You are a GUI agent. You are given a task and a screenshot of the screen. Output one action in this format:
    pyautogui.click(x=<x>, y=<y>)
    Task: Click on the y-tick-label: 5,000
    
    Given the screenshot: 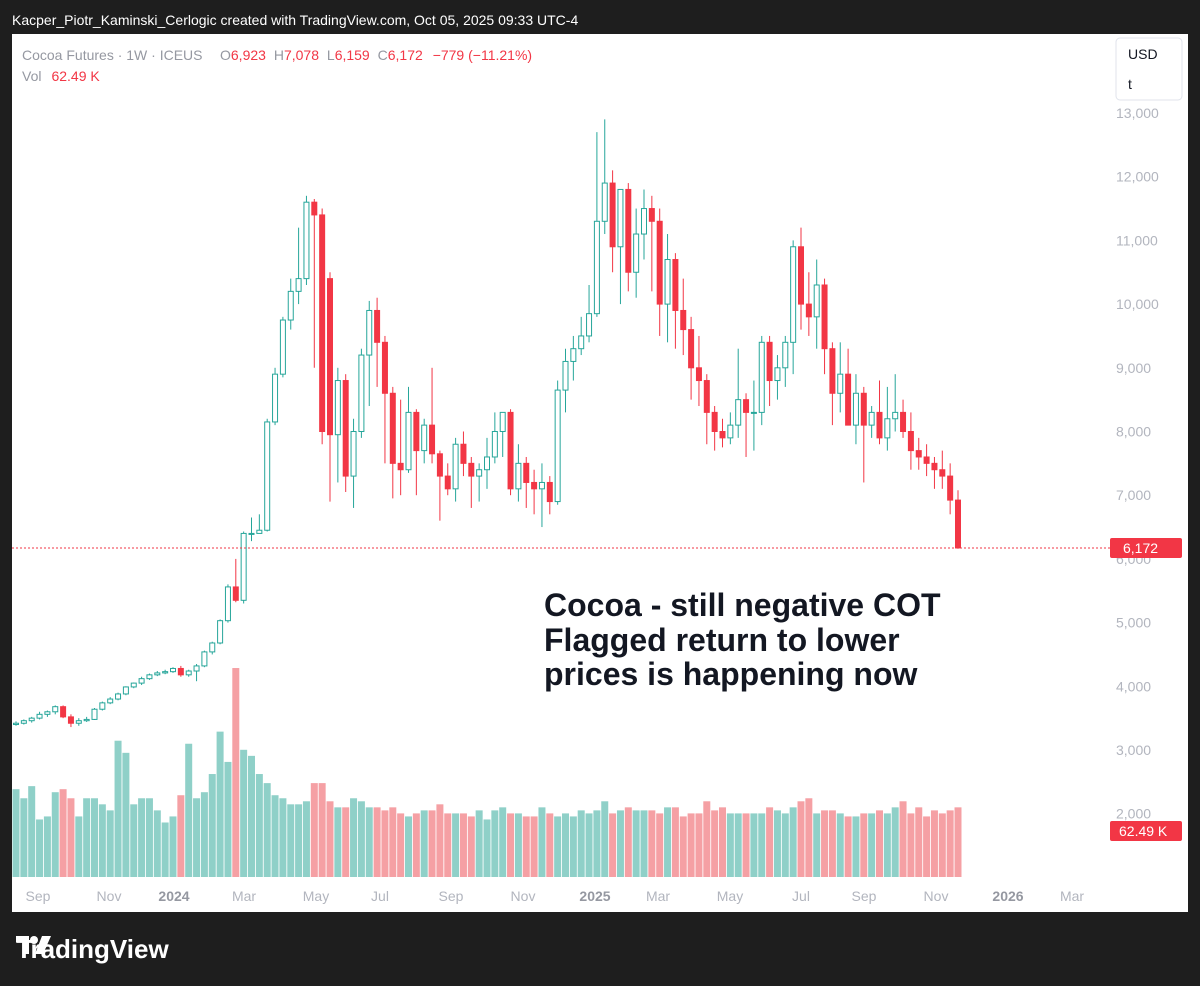 What is the action you would take?
    pyautogui.click(x=1133, y=623)
    